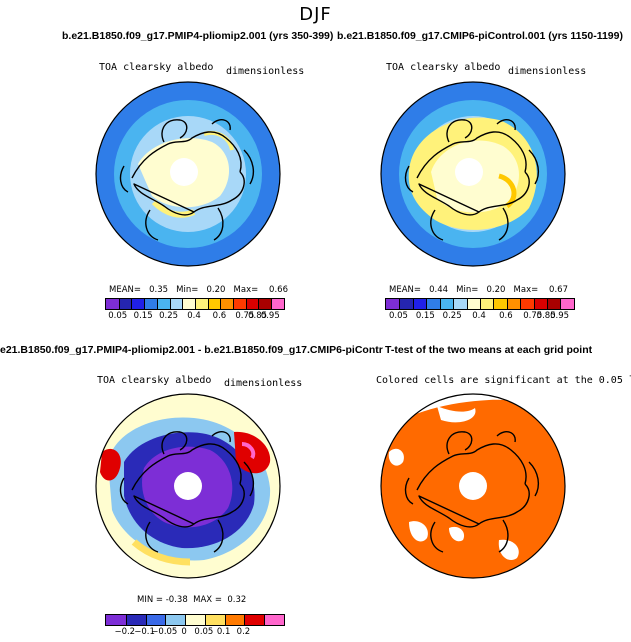 This screenshot has width=631, height=642. What do you see at coordinates (125, 632) in the screenshot?
I see `colorbar-tick-label: −0.2` at bounding box center [125, 632].